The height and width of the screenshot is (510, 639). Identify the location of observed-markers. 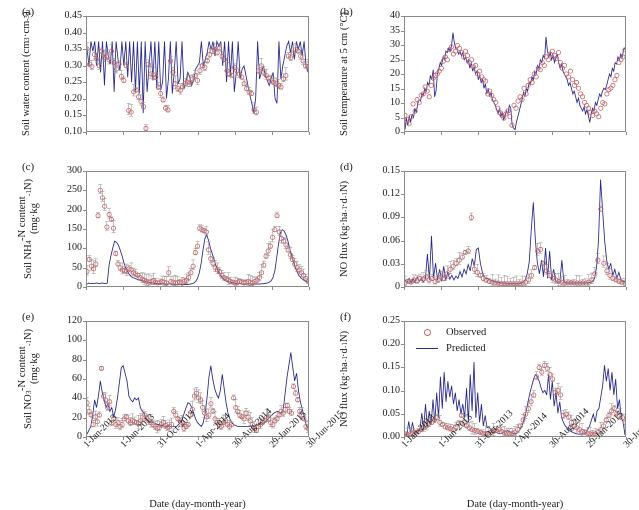
(197, 86).